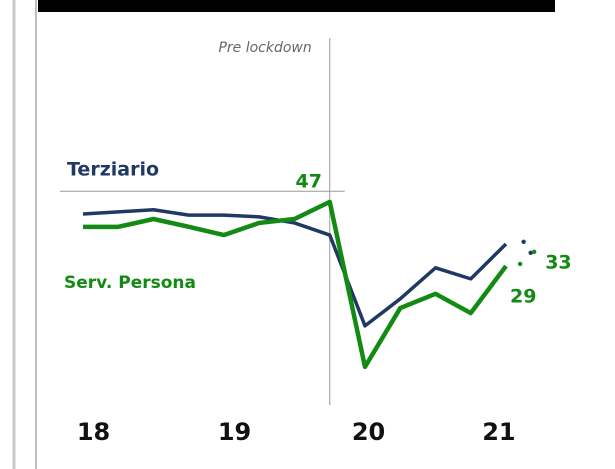 This screenshot has height=469, width=615. I want to click on x-tick-label: 21, so click(498, 432).